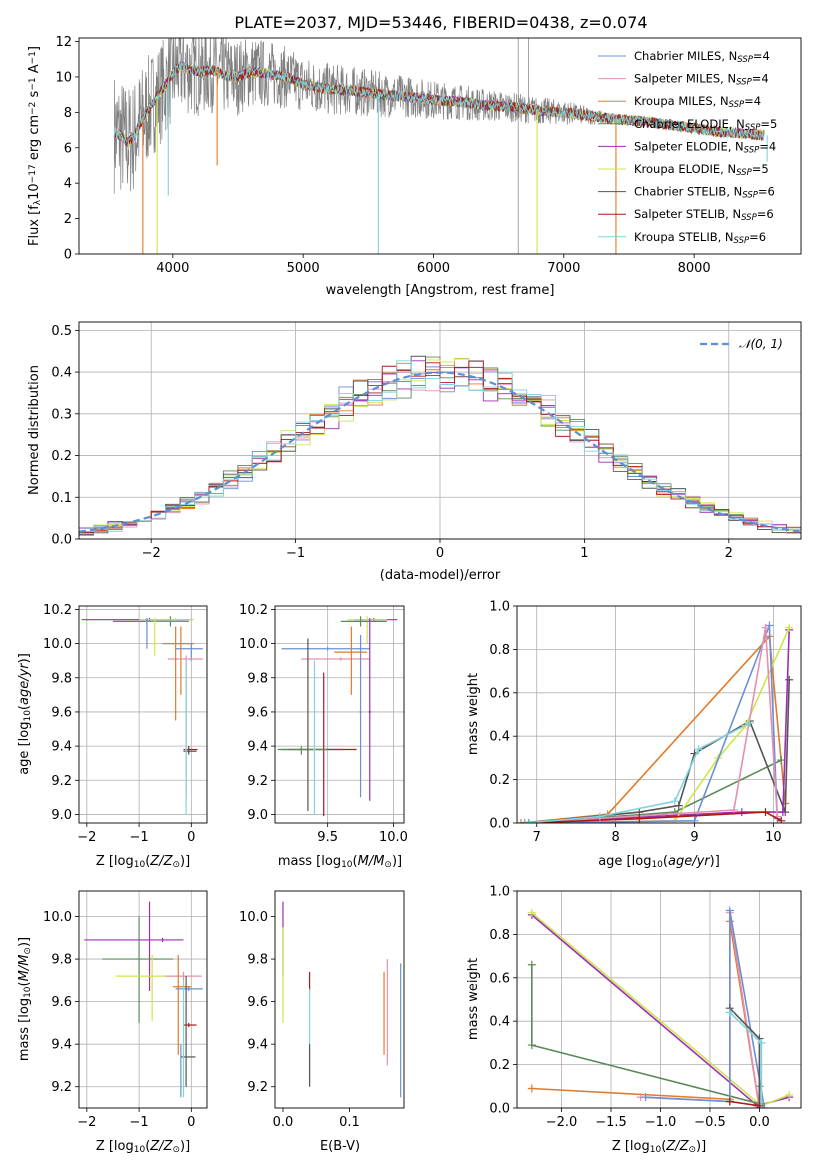 This screenshot has height=1170, width=819. What do you see at coordinates (34, 191) in the screenshot?
I see `y-axis-label-part: 10` at bounding box center [34, 191].